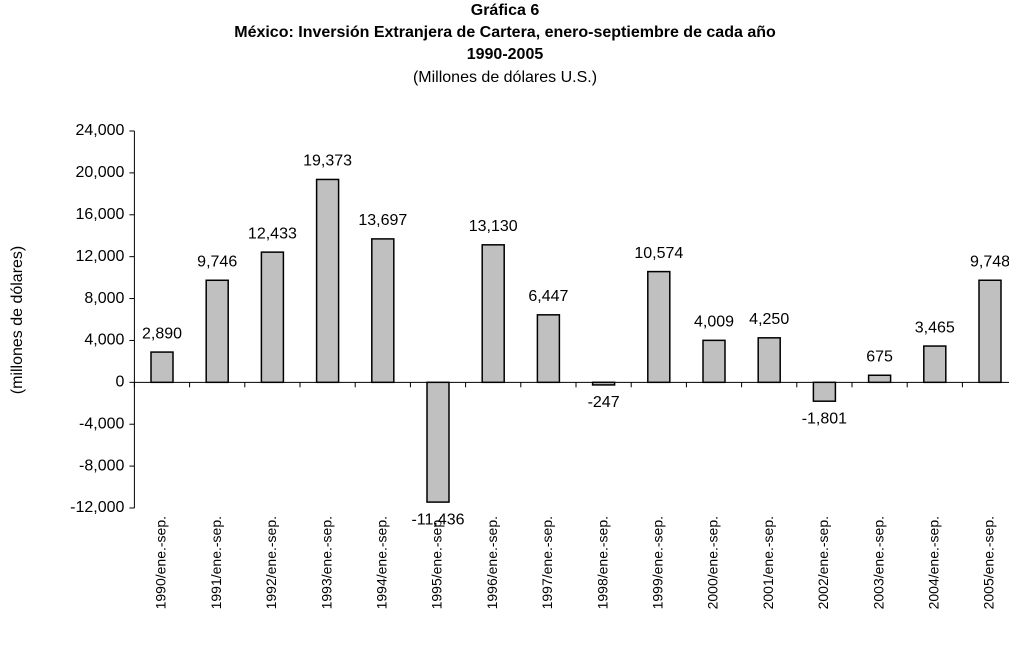  What do you see at coordinates (216, 562) in the screenshot?
I see `x-tick-label: 1991/ene.-sep.` at bounding box center [216, 562].